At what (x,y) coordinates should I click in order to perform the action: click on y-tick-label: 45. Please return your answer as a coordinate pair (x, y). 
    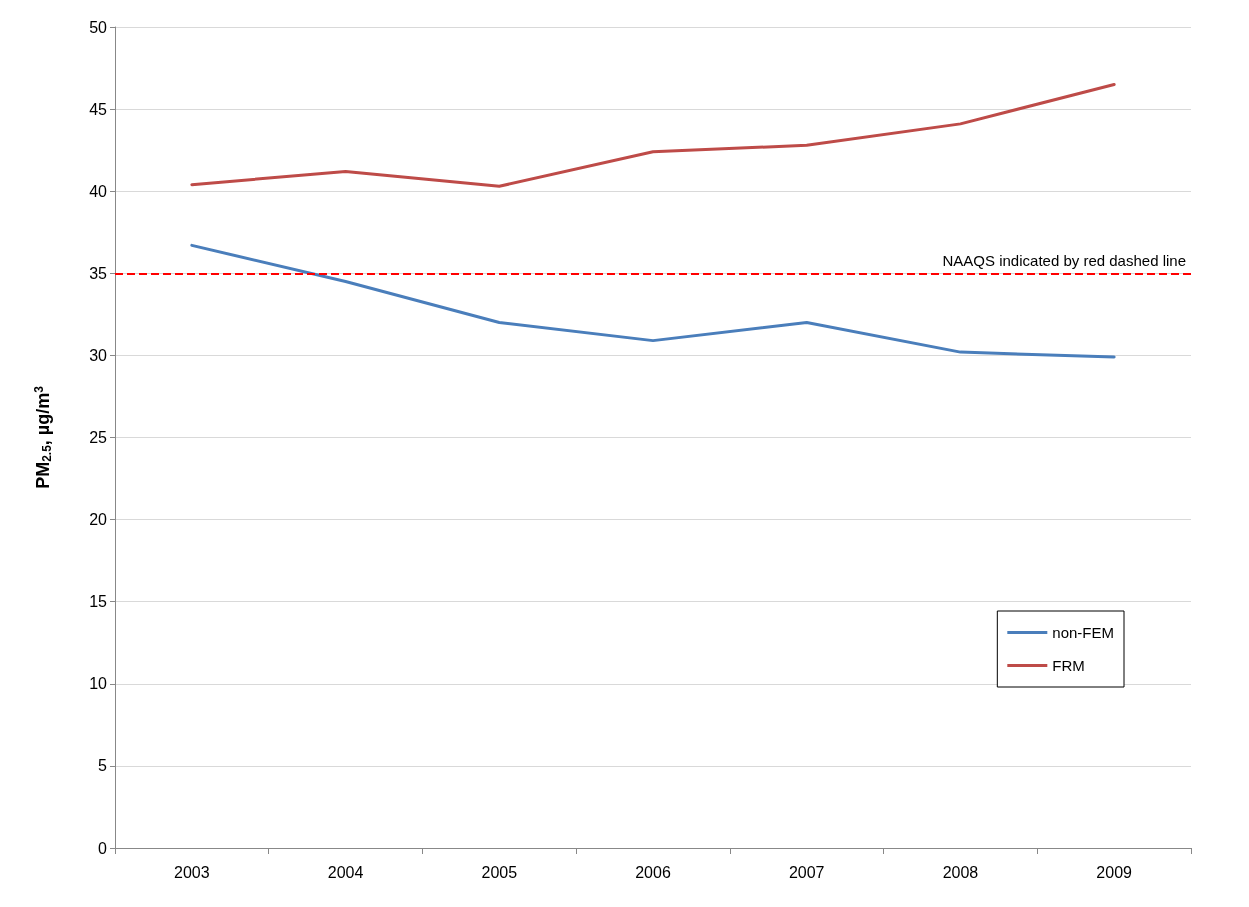
    Looking at the image, I should click on (98, 109).